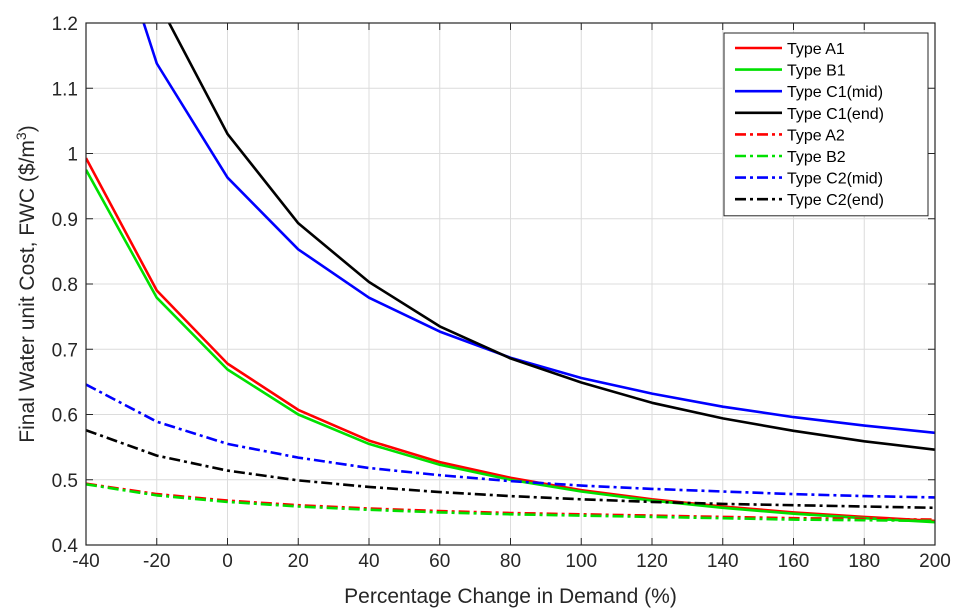 Image resolution: width=955 pixels, height=613 pixels. I want to click on x-tick-label: 100, so click(581, 561).